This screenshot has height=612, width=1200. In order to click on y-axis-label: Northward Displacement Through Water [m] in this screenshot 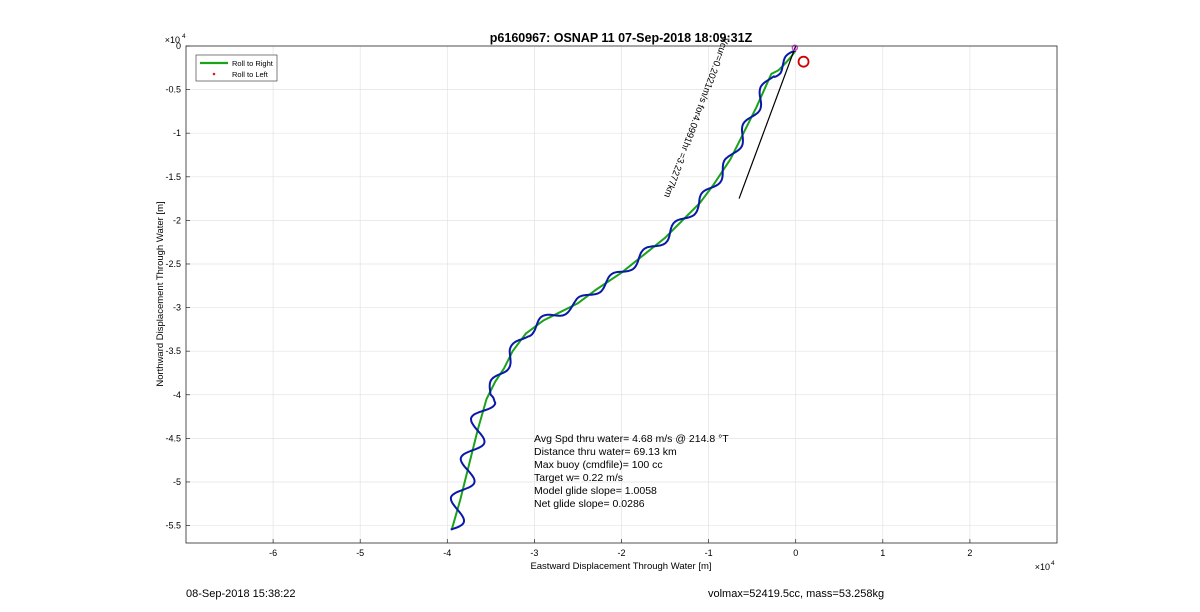, I will do `click(160, 293)`.